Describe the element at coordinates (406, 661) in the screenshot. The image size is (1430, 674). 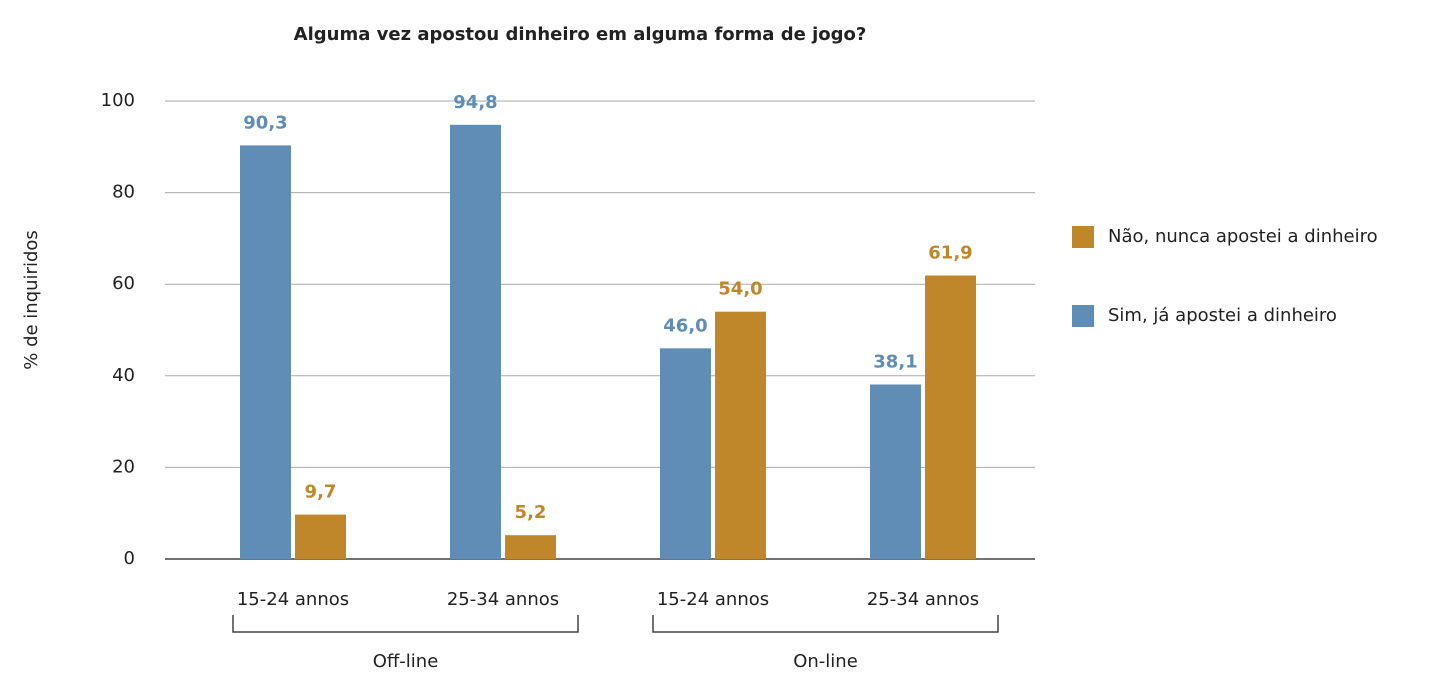
I see `group-label: Off-line` at that location.